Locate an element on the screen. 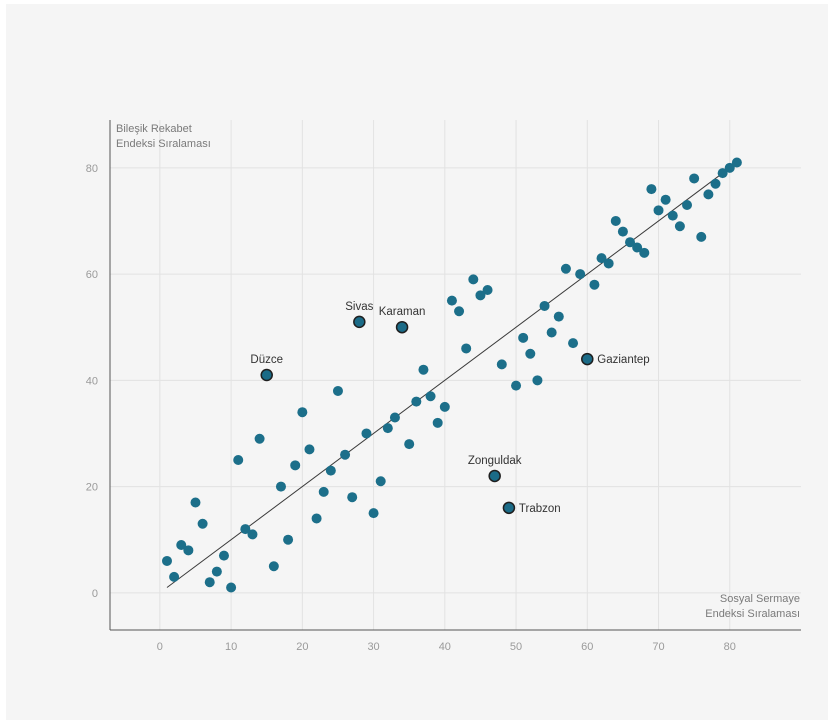 The width and height of the screenshot is (833, 727). y-axis-title-line1: Bileşik Rekabet is located at coordinates (154, 129).